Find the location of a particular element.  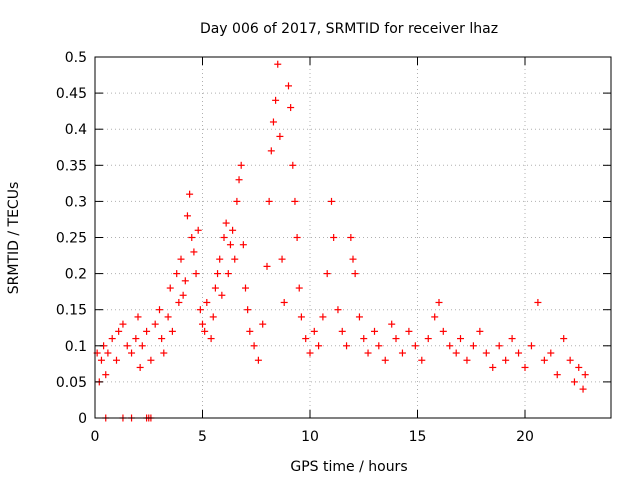

y-tick-label: 0.05 is located at coordinates (71, 383).